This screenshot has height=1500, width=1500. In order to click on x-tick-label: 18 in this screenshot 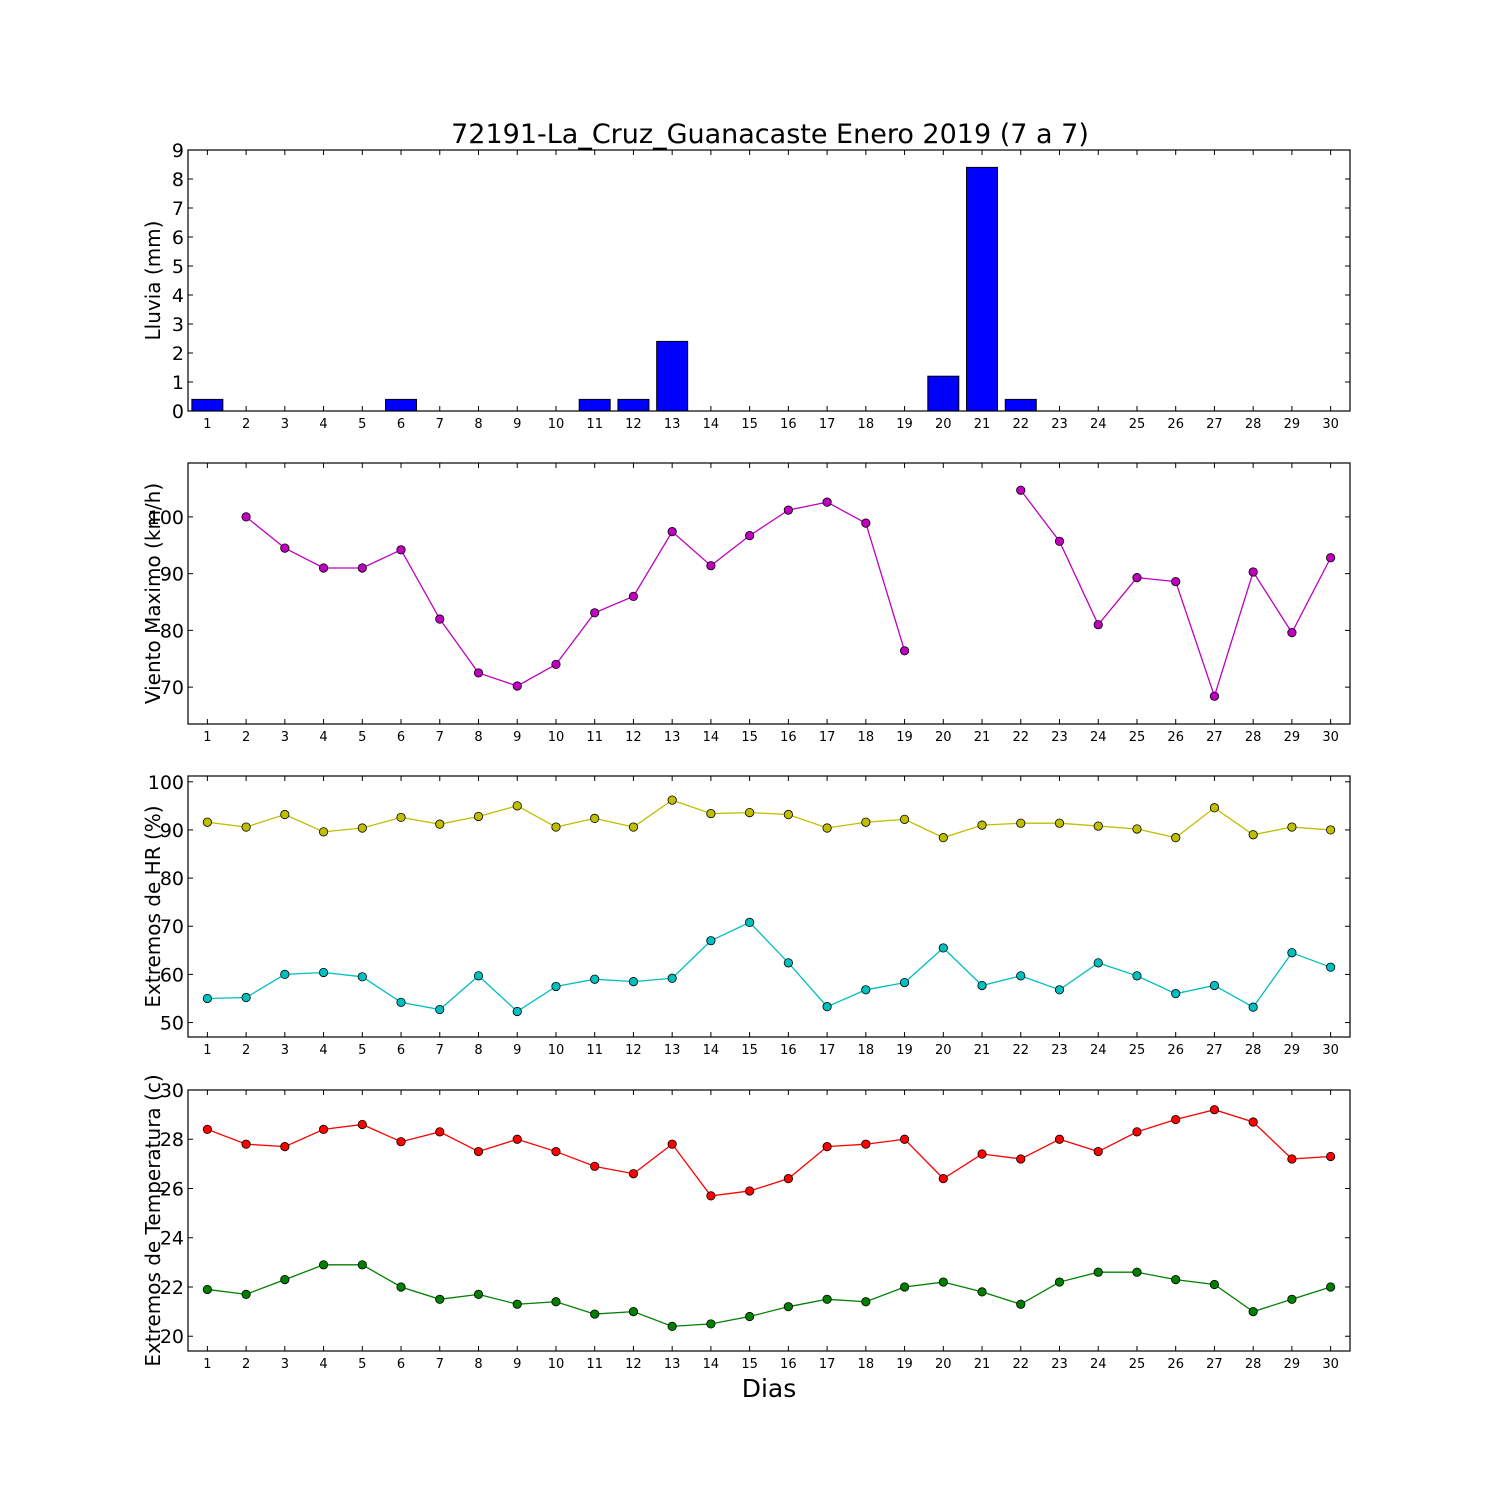, I will do `click(866, 1364)`.